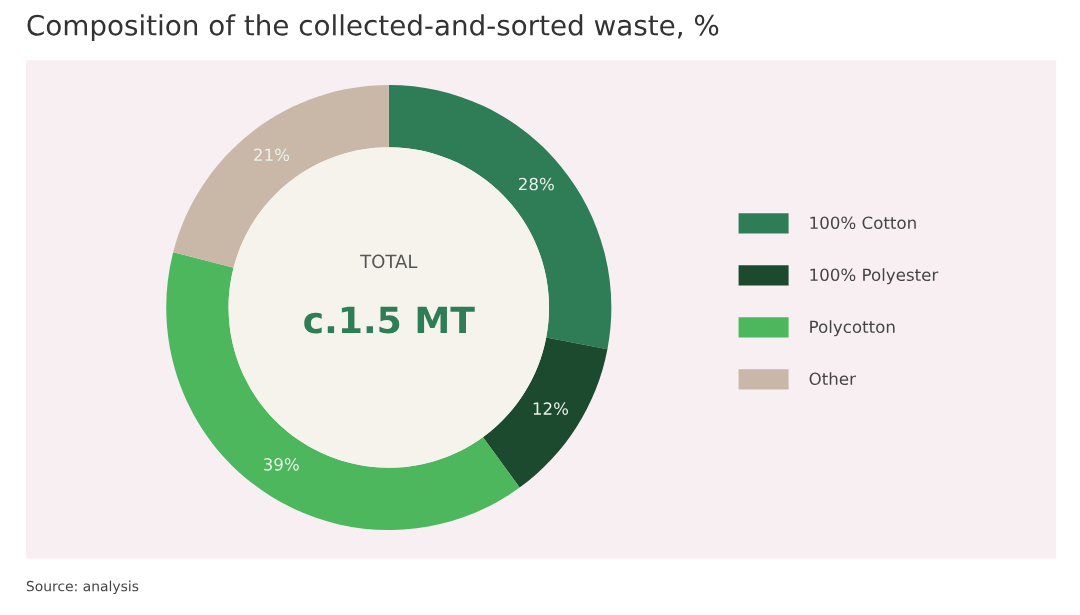 The height and width of the screenshot is (615, 1080). What do you see at coordinates (389, 320) in the screenshot?
I see `text: c.1.5 MT` at bounding box center [389, 320].